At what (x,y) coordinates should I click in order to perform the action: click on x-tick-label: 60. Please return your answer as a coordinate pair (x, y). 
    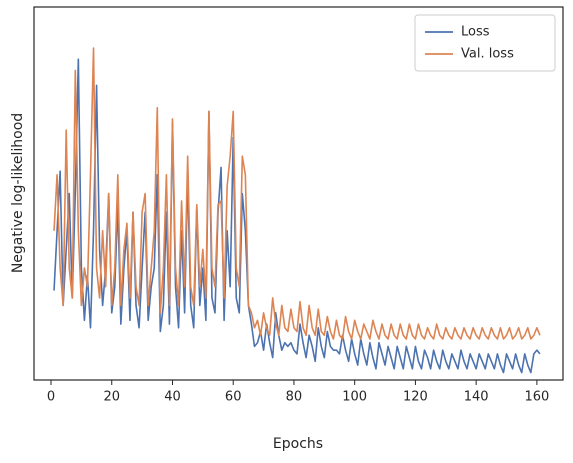
    Looking at the image, I should click on (233, 397).